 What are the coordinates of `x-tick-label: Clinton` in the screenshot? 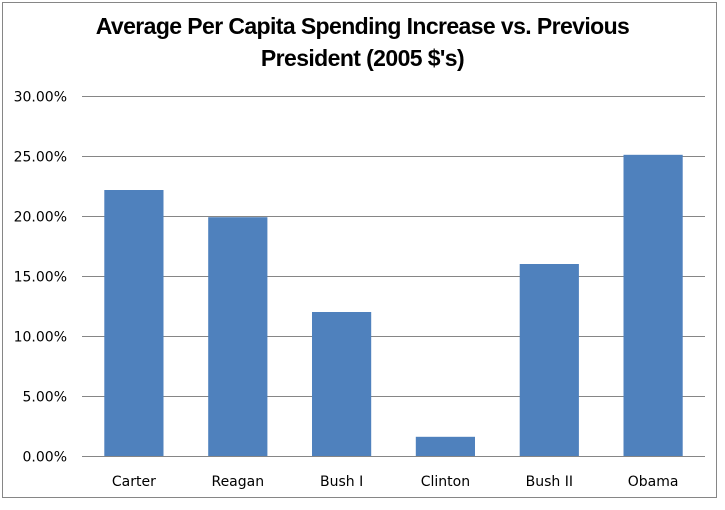 It's located at (445, 482).